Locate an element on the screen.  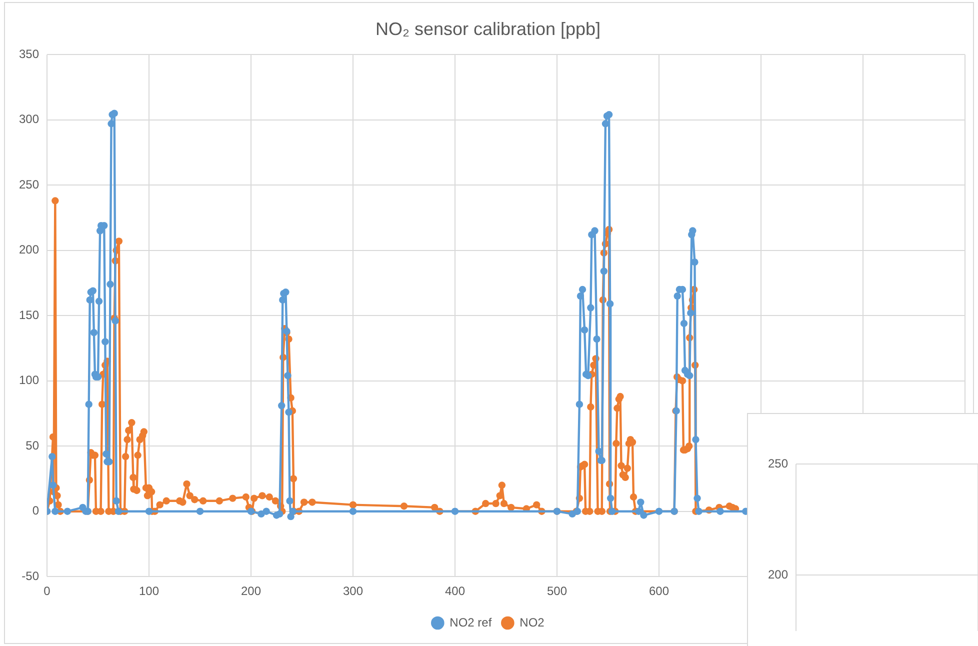
y-tick-label: 100 is located at coordinates (29, 380).